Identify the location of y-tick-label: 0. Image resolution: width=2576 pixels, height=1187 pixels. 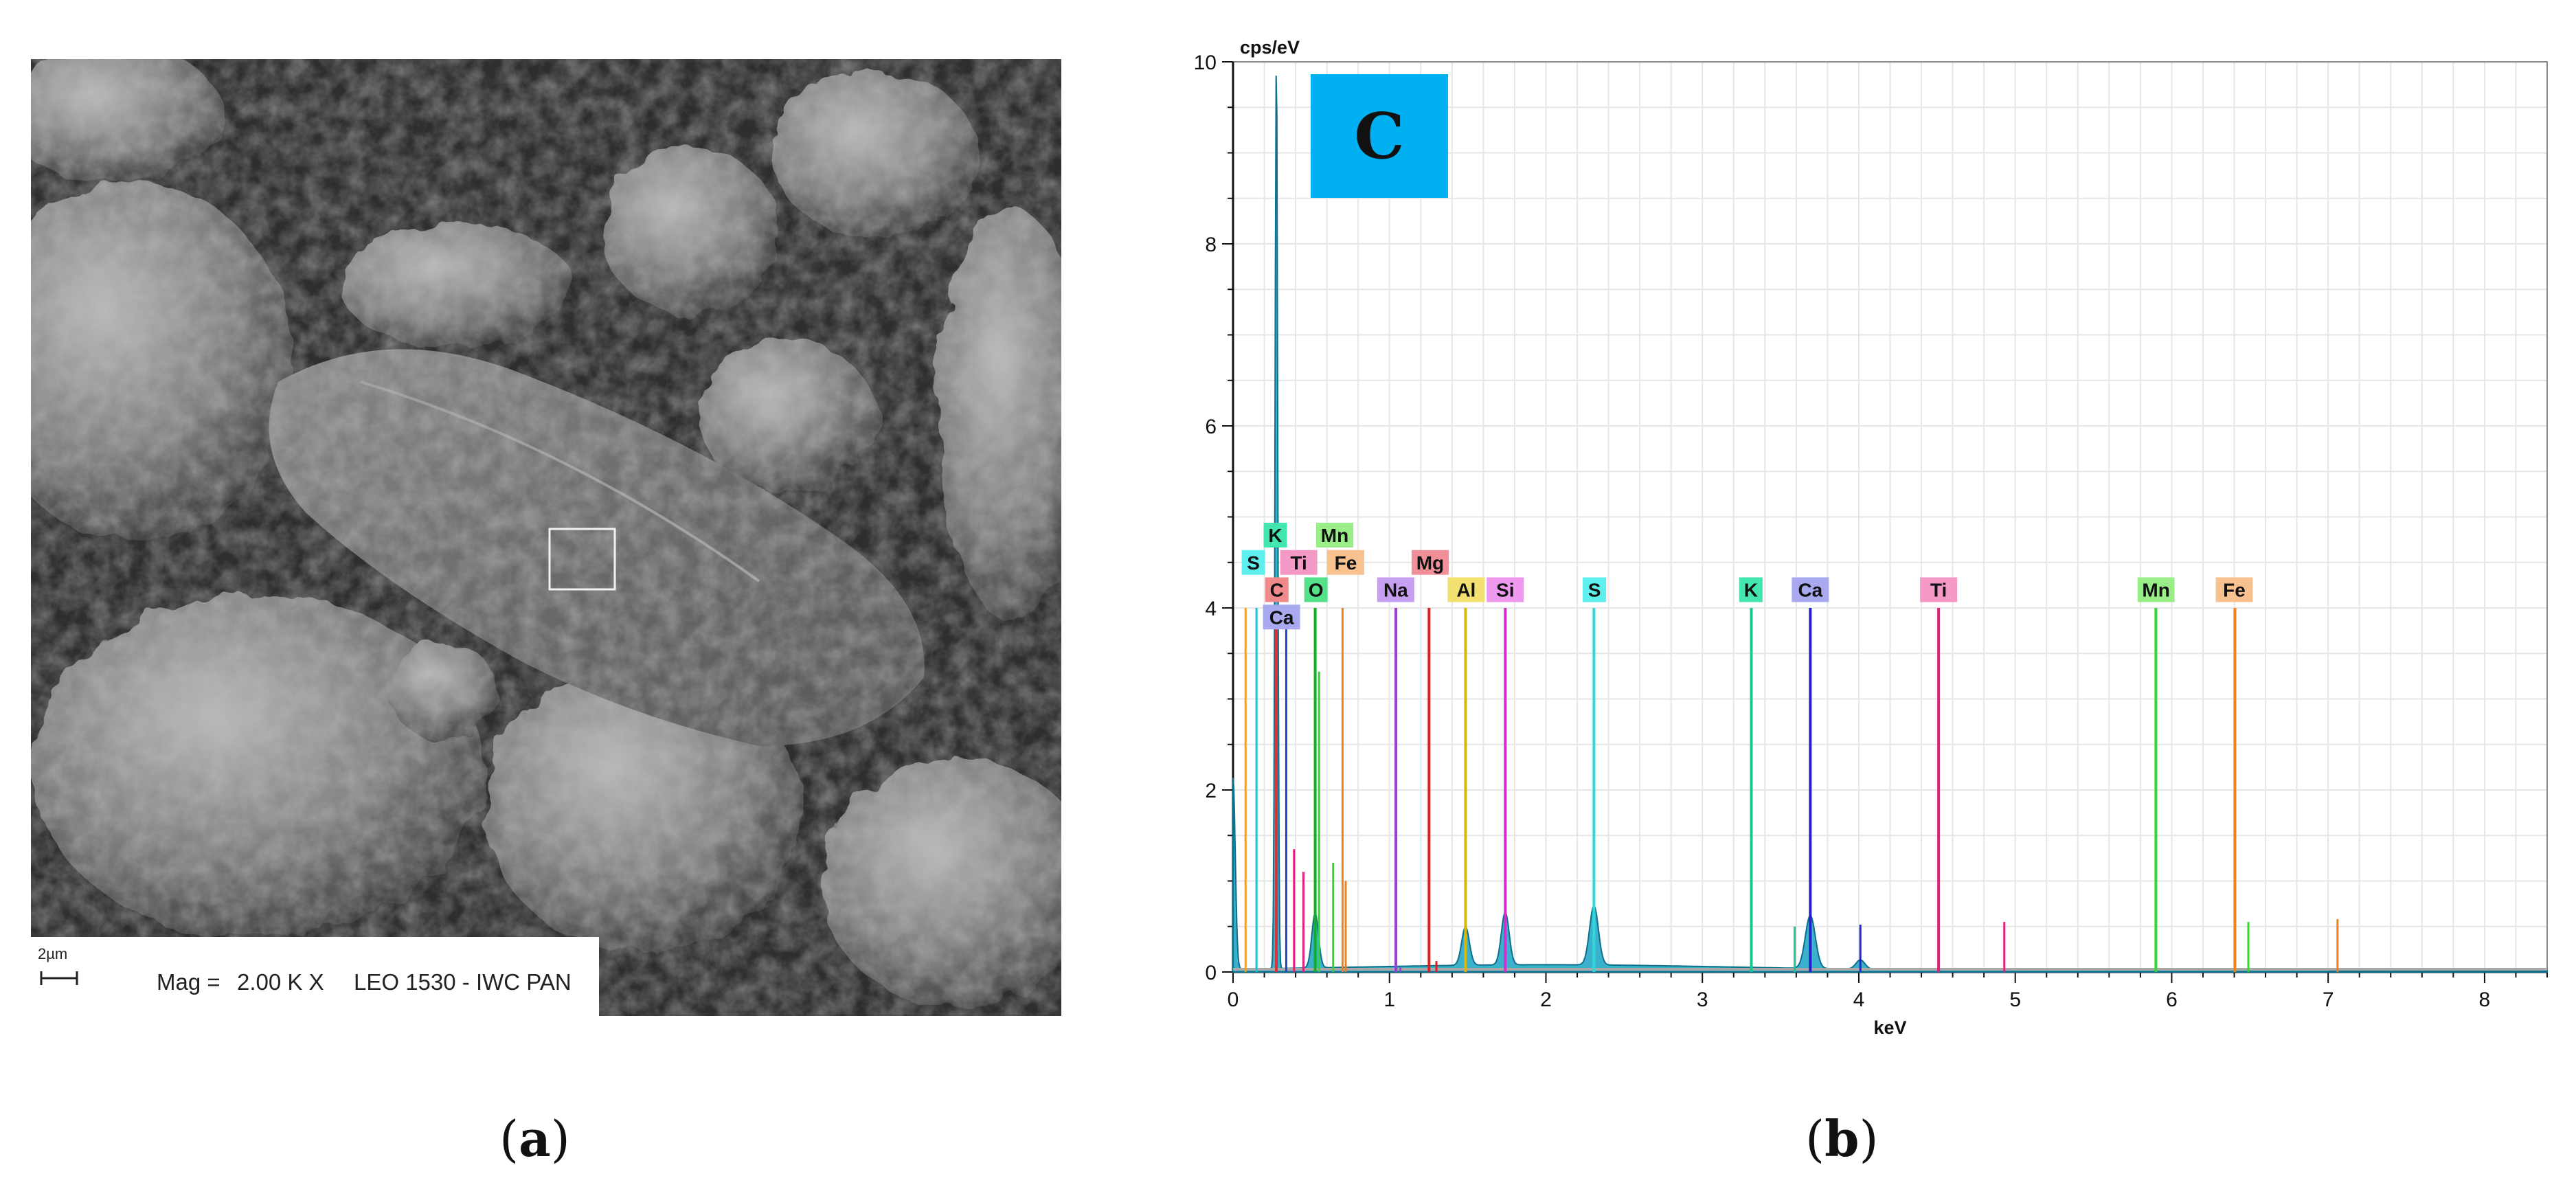
(1211, 973).